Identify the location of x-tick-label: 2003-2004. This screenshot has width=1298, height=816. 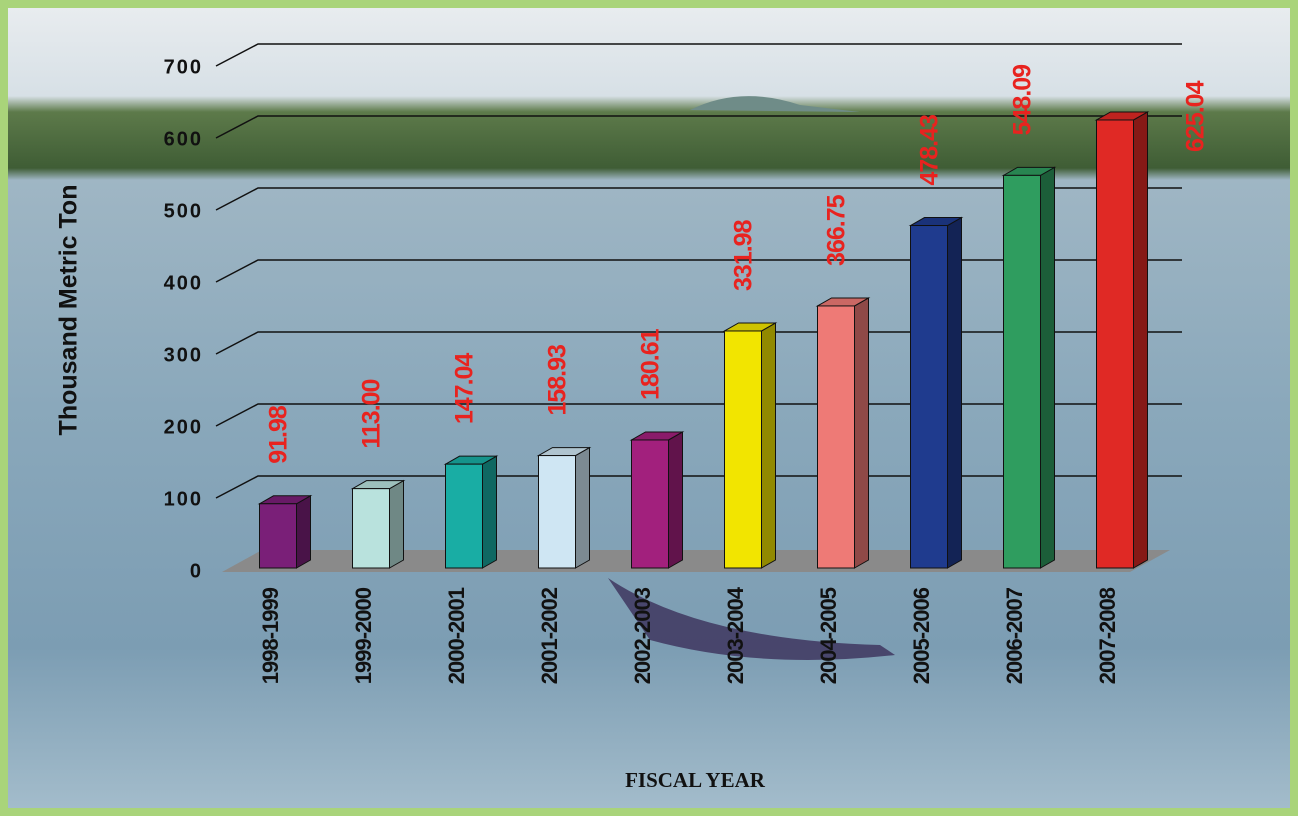
(735, 635).